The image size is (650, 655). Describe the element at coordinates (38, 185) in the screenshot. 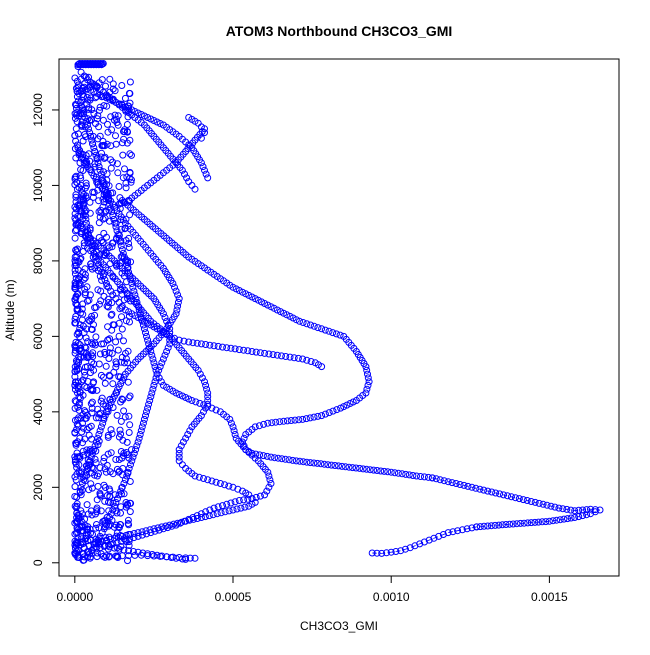

I see `y-tick-label: 10000` at that location.